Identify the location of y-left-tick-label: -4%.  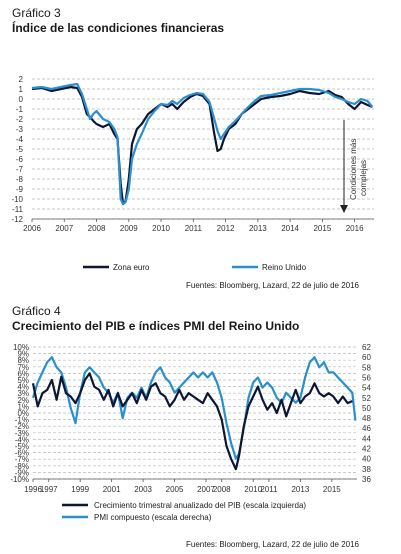
(22, 439).